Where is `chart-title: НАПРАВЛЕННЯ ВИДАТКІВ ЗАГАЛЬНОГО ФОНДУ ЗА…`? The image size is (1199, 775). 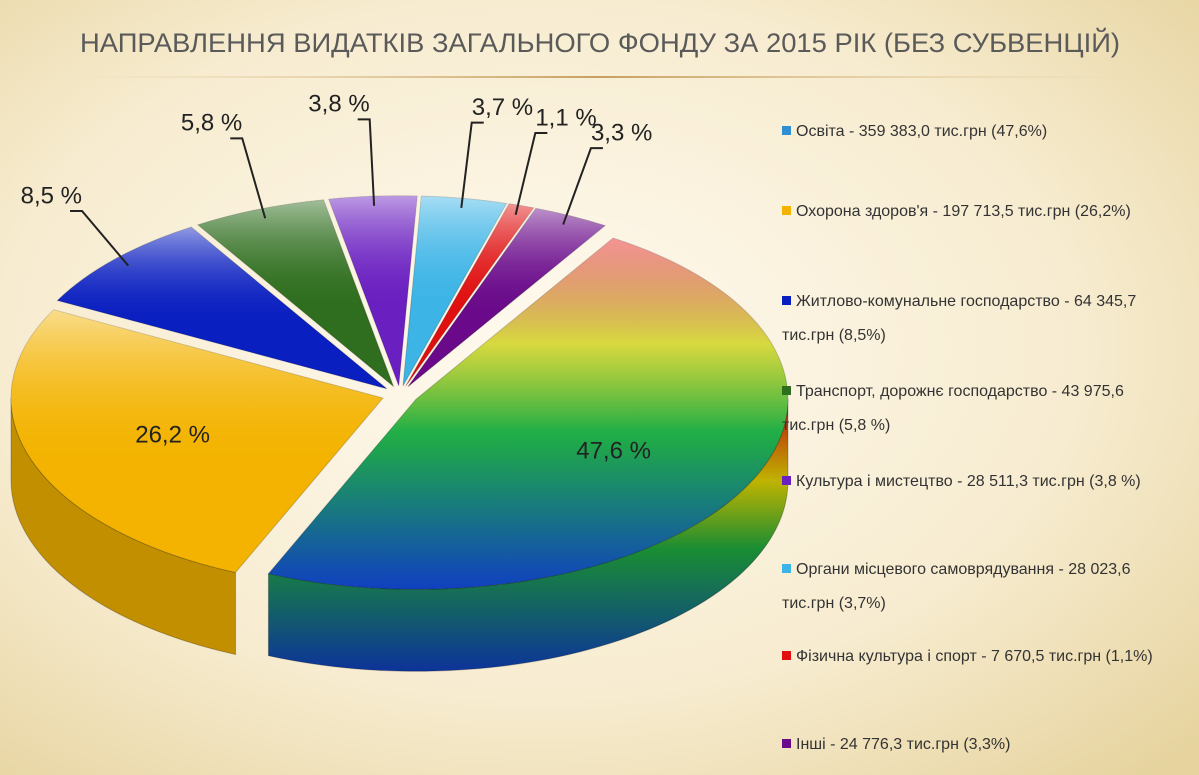
chart-title: НАПРАВЛЕННЯ ВИДАТКІВ ЗАГАЛЬНОГО ФОНДУ ЗА… is located at coordinates (600, 42).